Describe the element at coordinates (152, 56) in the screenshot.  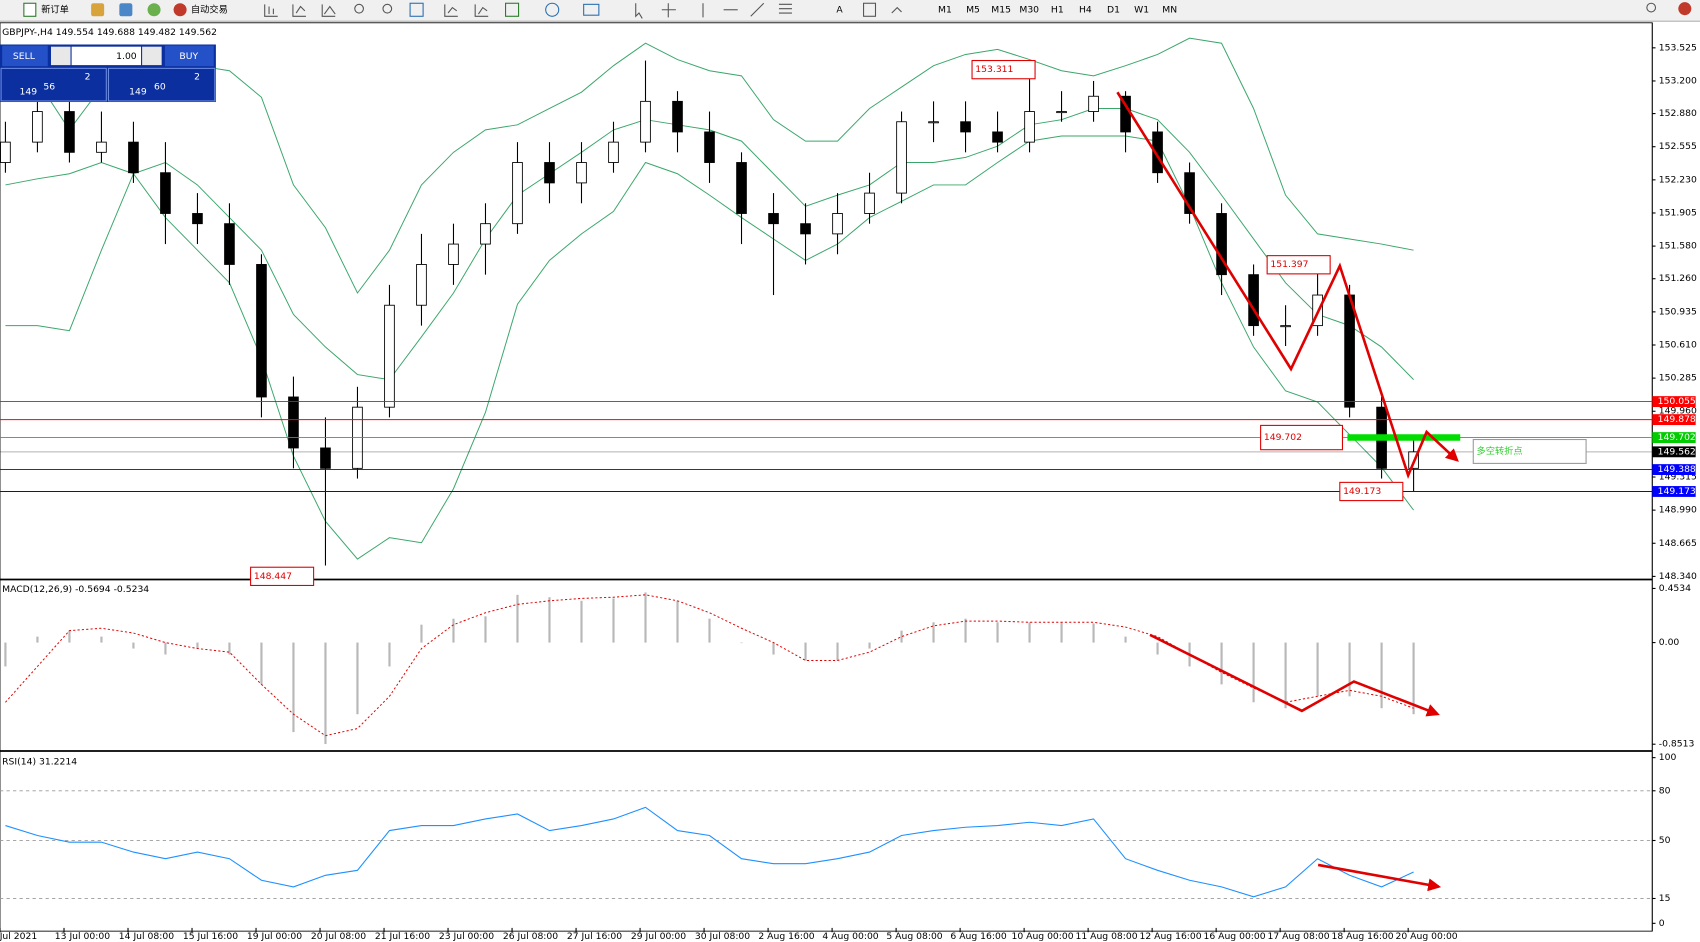
I see `lot-up` at that location.